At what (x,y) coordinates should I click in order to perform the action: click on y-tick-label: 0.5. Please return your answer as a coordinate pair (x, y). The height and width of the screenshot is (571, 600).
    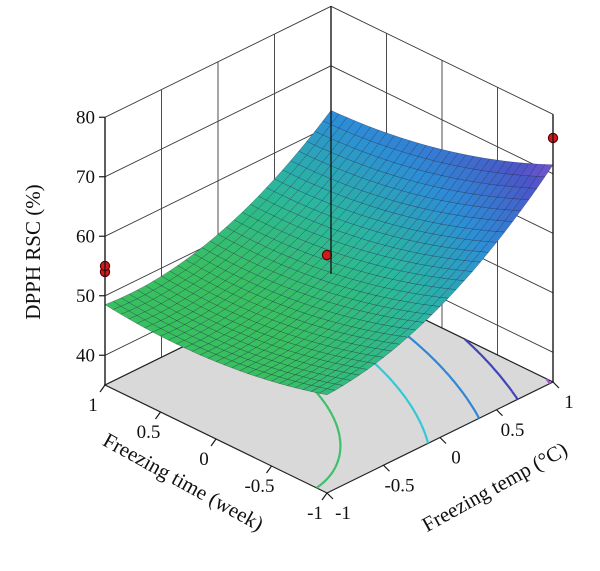
    Looking at the image, I should click on (513, 430).